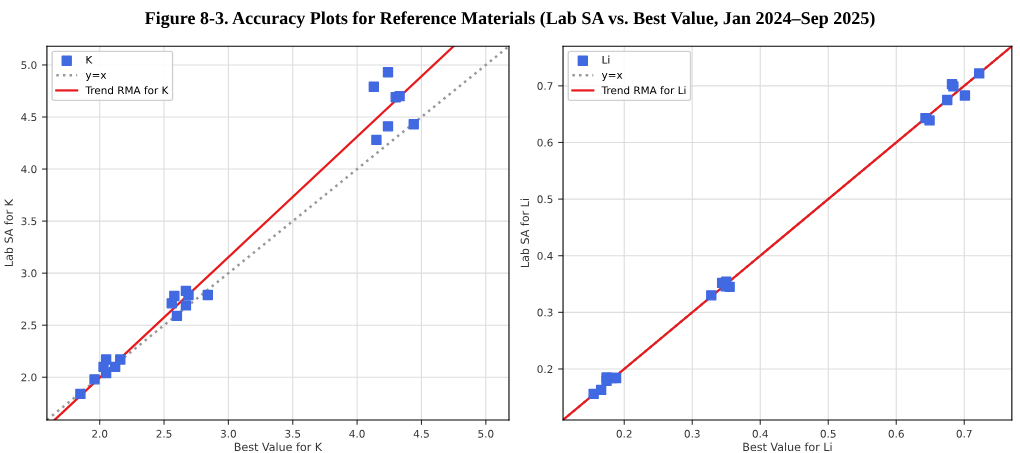 The height and width of the screenshot is (453, 1020). Describe the element at coordinates (624, 433) in the screenshot. I see `x-tick-label: 0.2` at that location.